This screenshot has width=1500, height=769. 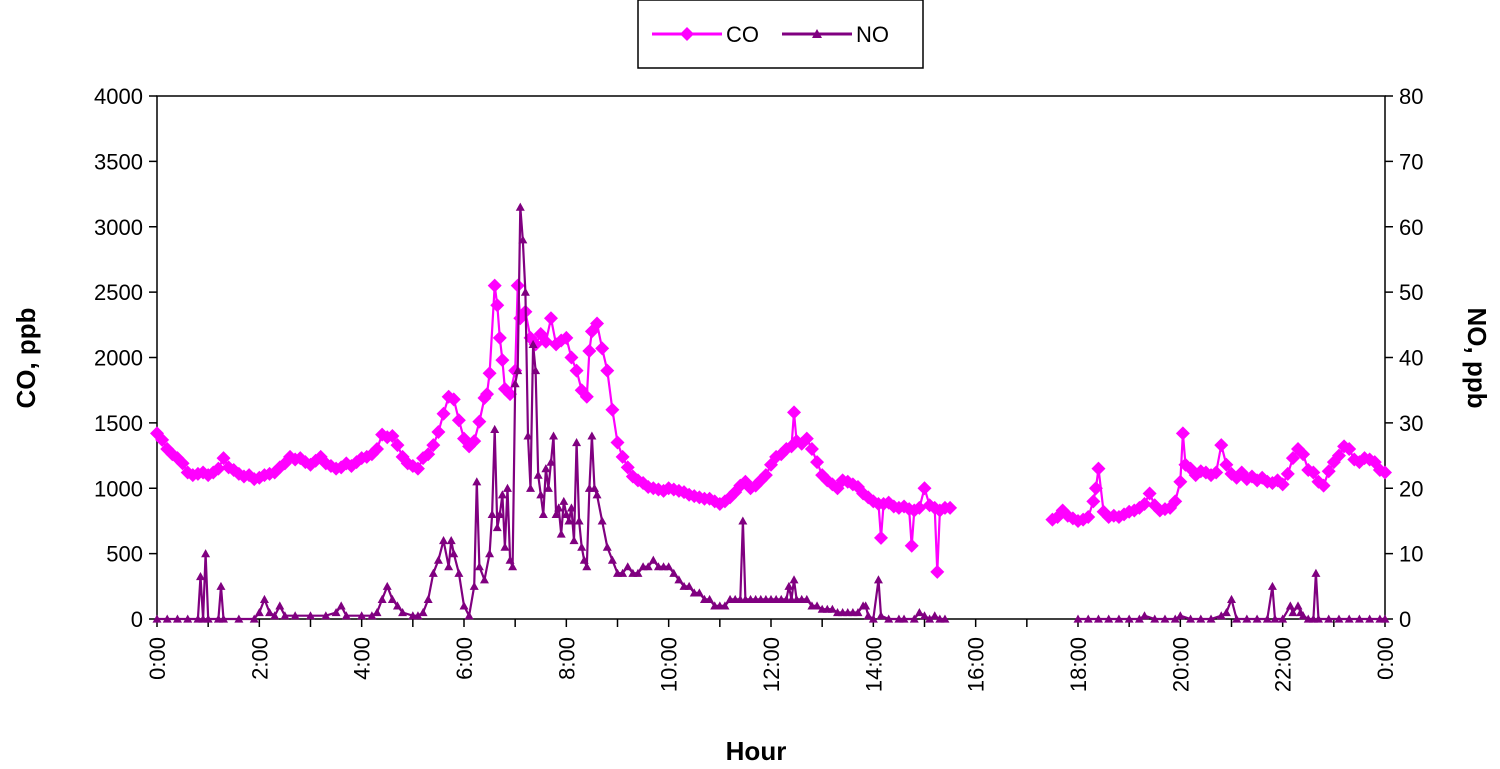 I want to click on x-tick-label: 8:00, so click(x=566, y=658).